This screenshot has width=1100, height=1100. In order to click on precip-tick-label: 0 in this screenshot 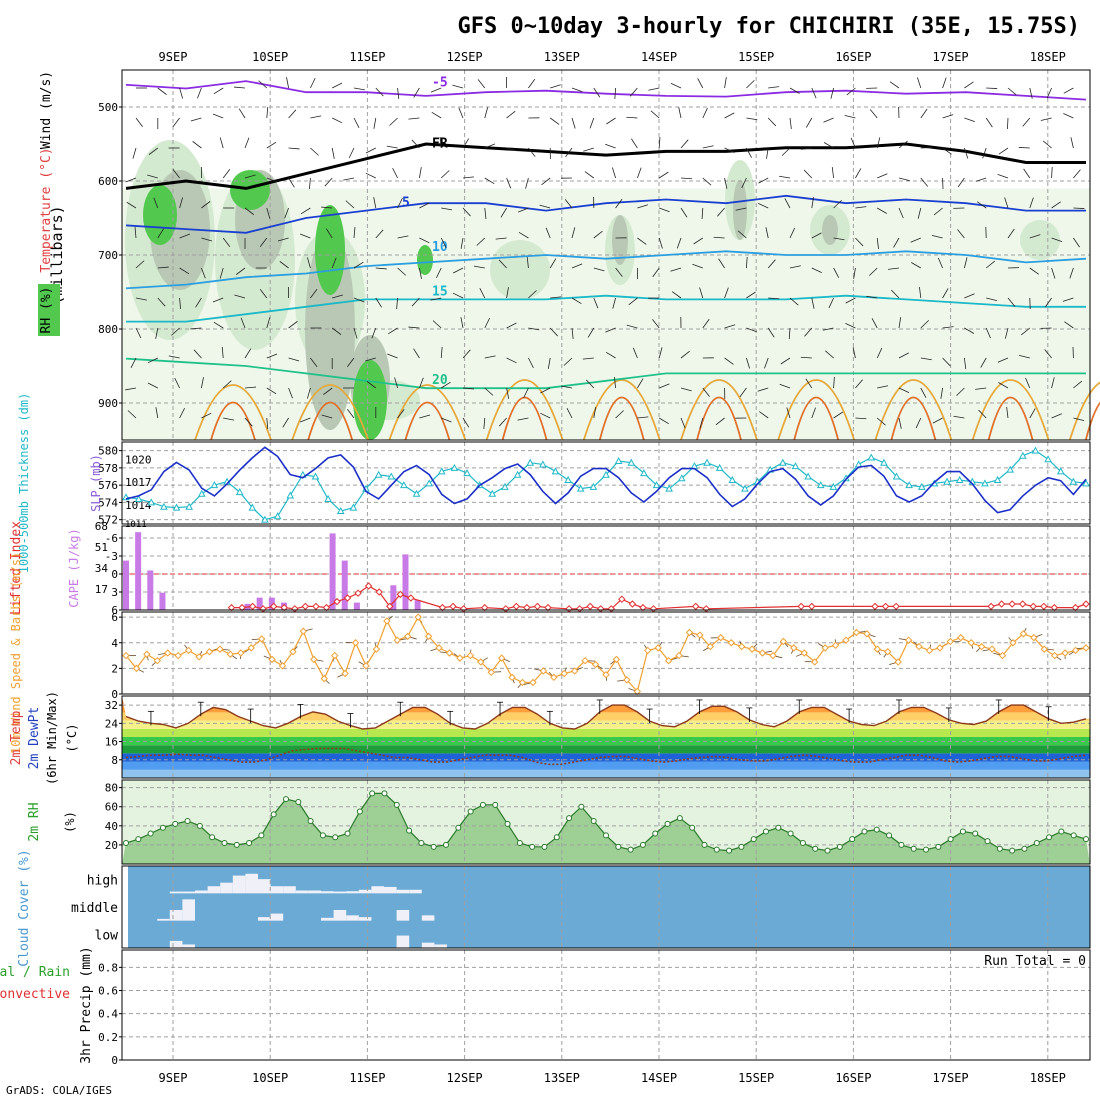, I will do `click(114, 1060)`.